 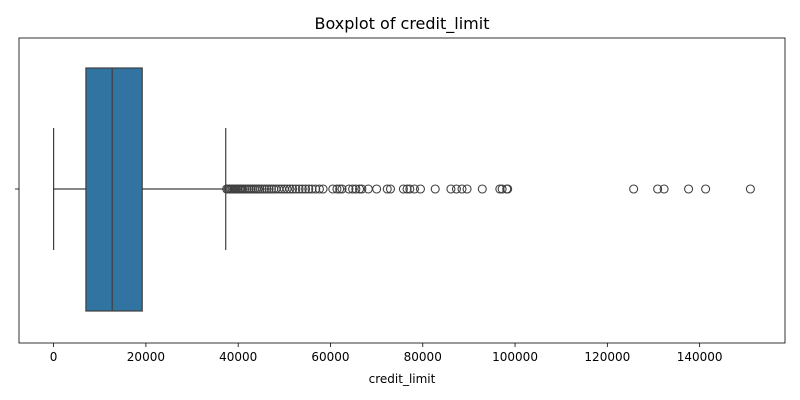 I want to click on x-tick-label: 80000, so click(x=423, y=357).